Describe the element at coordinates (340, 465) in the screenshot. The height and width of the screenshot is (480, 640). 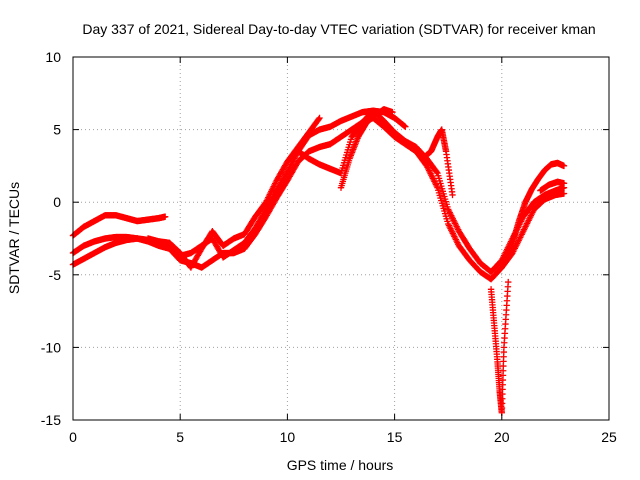
I see `x-axis-label: GPS time / hours` at that location.